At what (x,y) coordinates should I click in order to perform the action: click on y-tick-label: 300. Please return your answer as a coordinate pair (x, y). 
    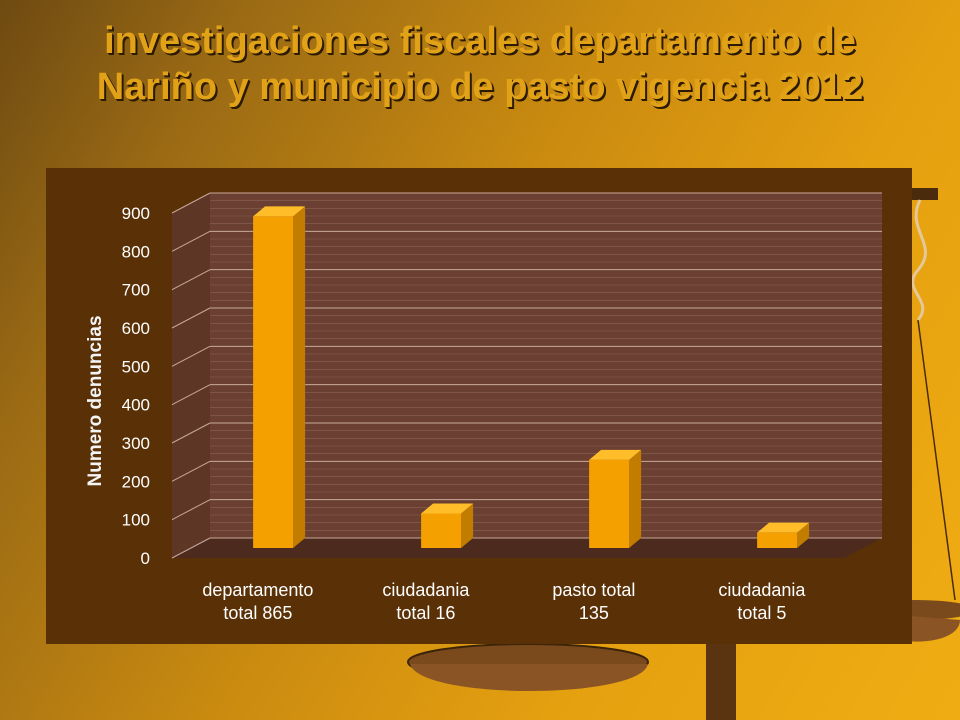
    Looking at the image, I should click on (136, 443).